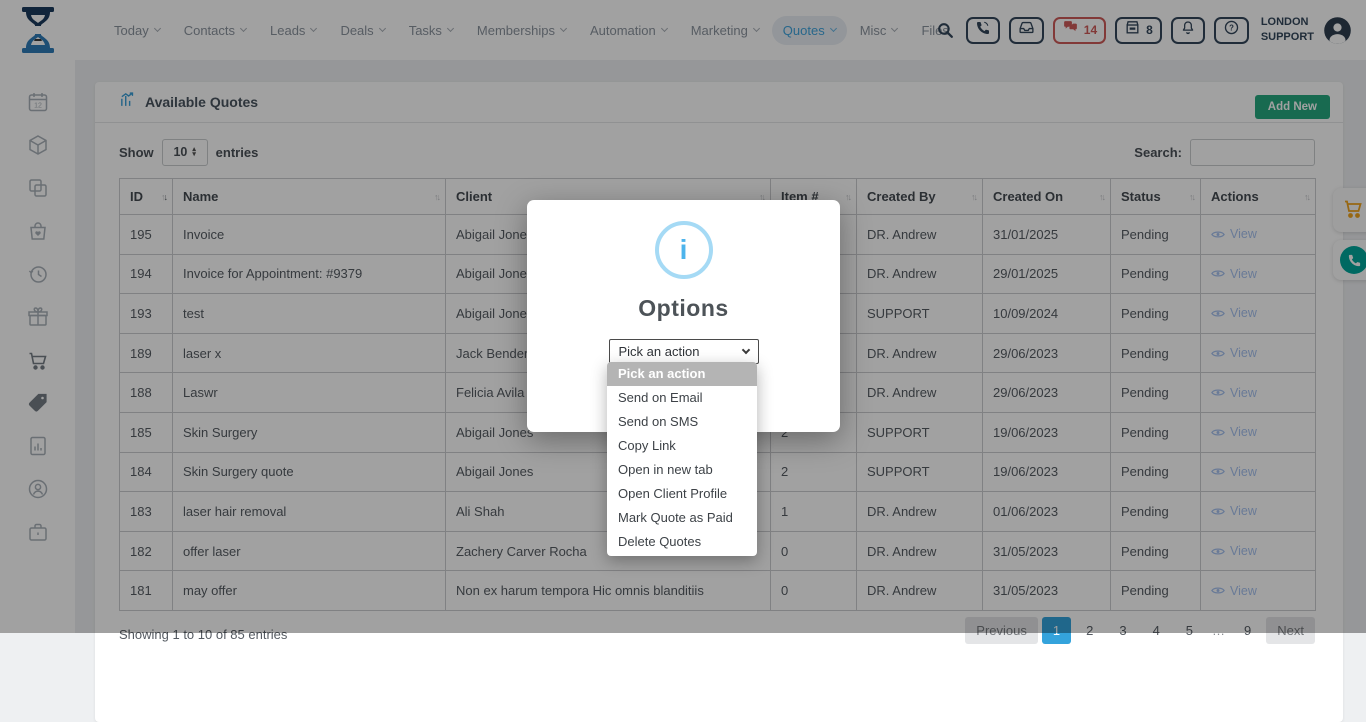 The image size is (1366, 722). What do you see at coordinates (682, 494) in the screenshot?
I see `dropdown-option: Open Client Profile` at bounding box center [682, 494].